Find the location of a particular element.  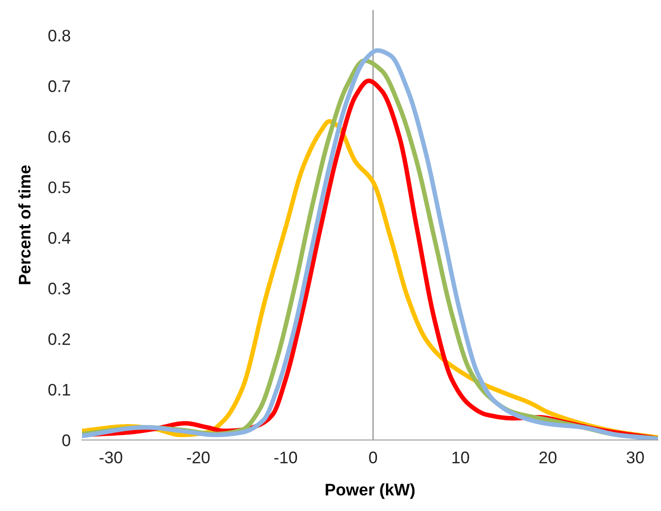

x-tick-label: -20 is located at coordinates (198, 458).